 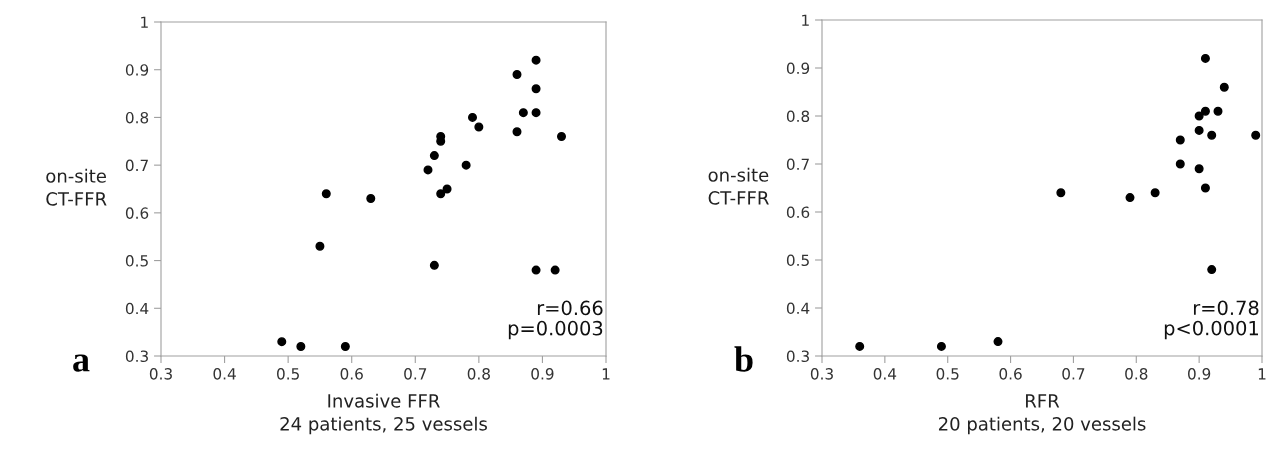 I want to click on text: a, so click(x=81, y=363).